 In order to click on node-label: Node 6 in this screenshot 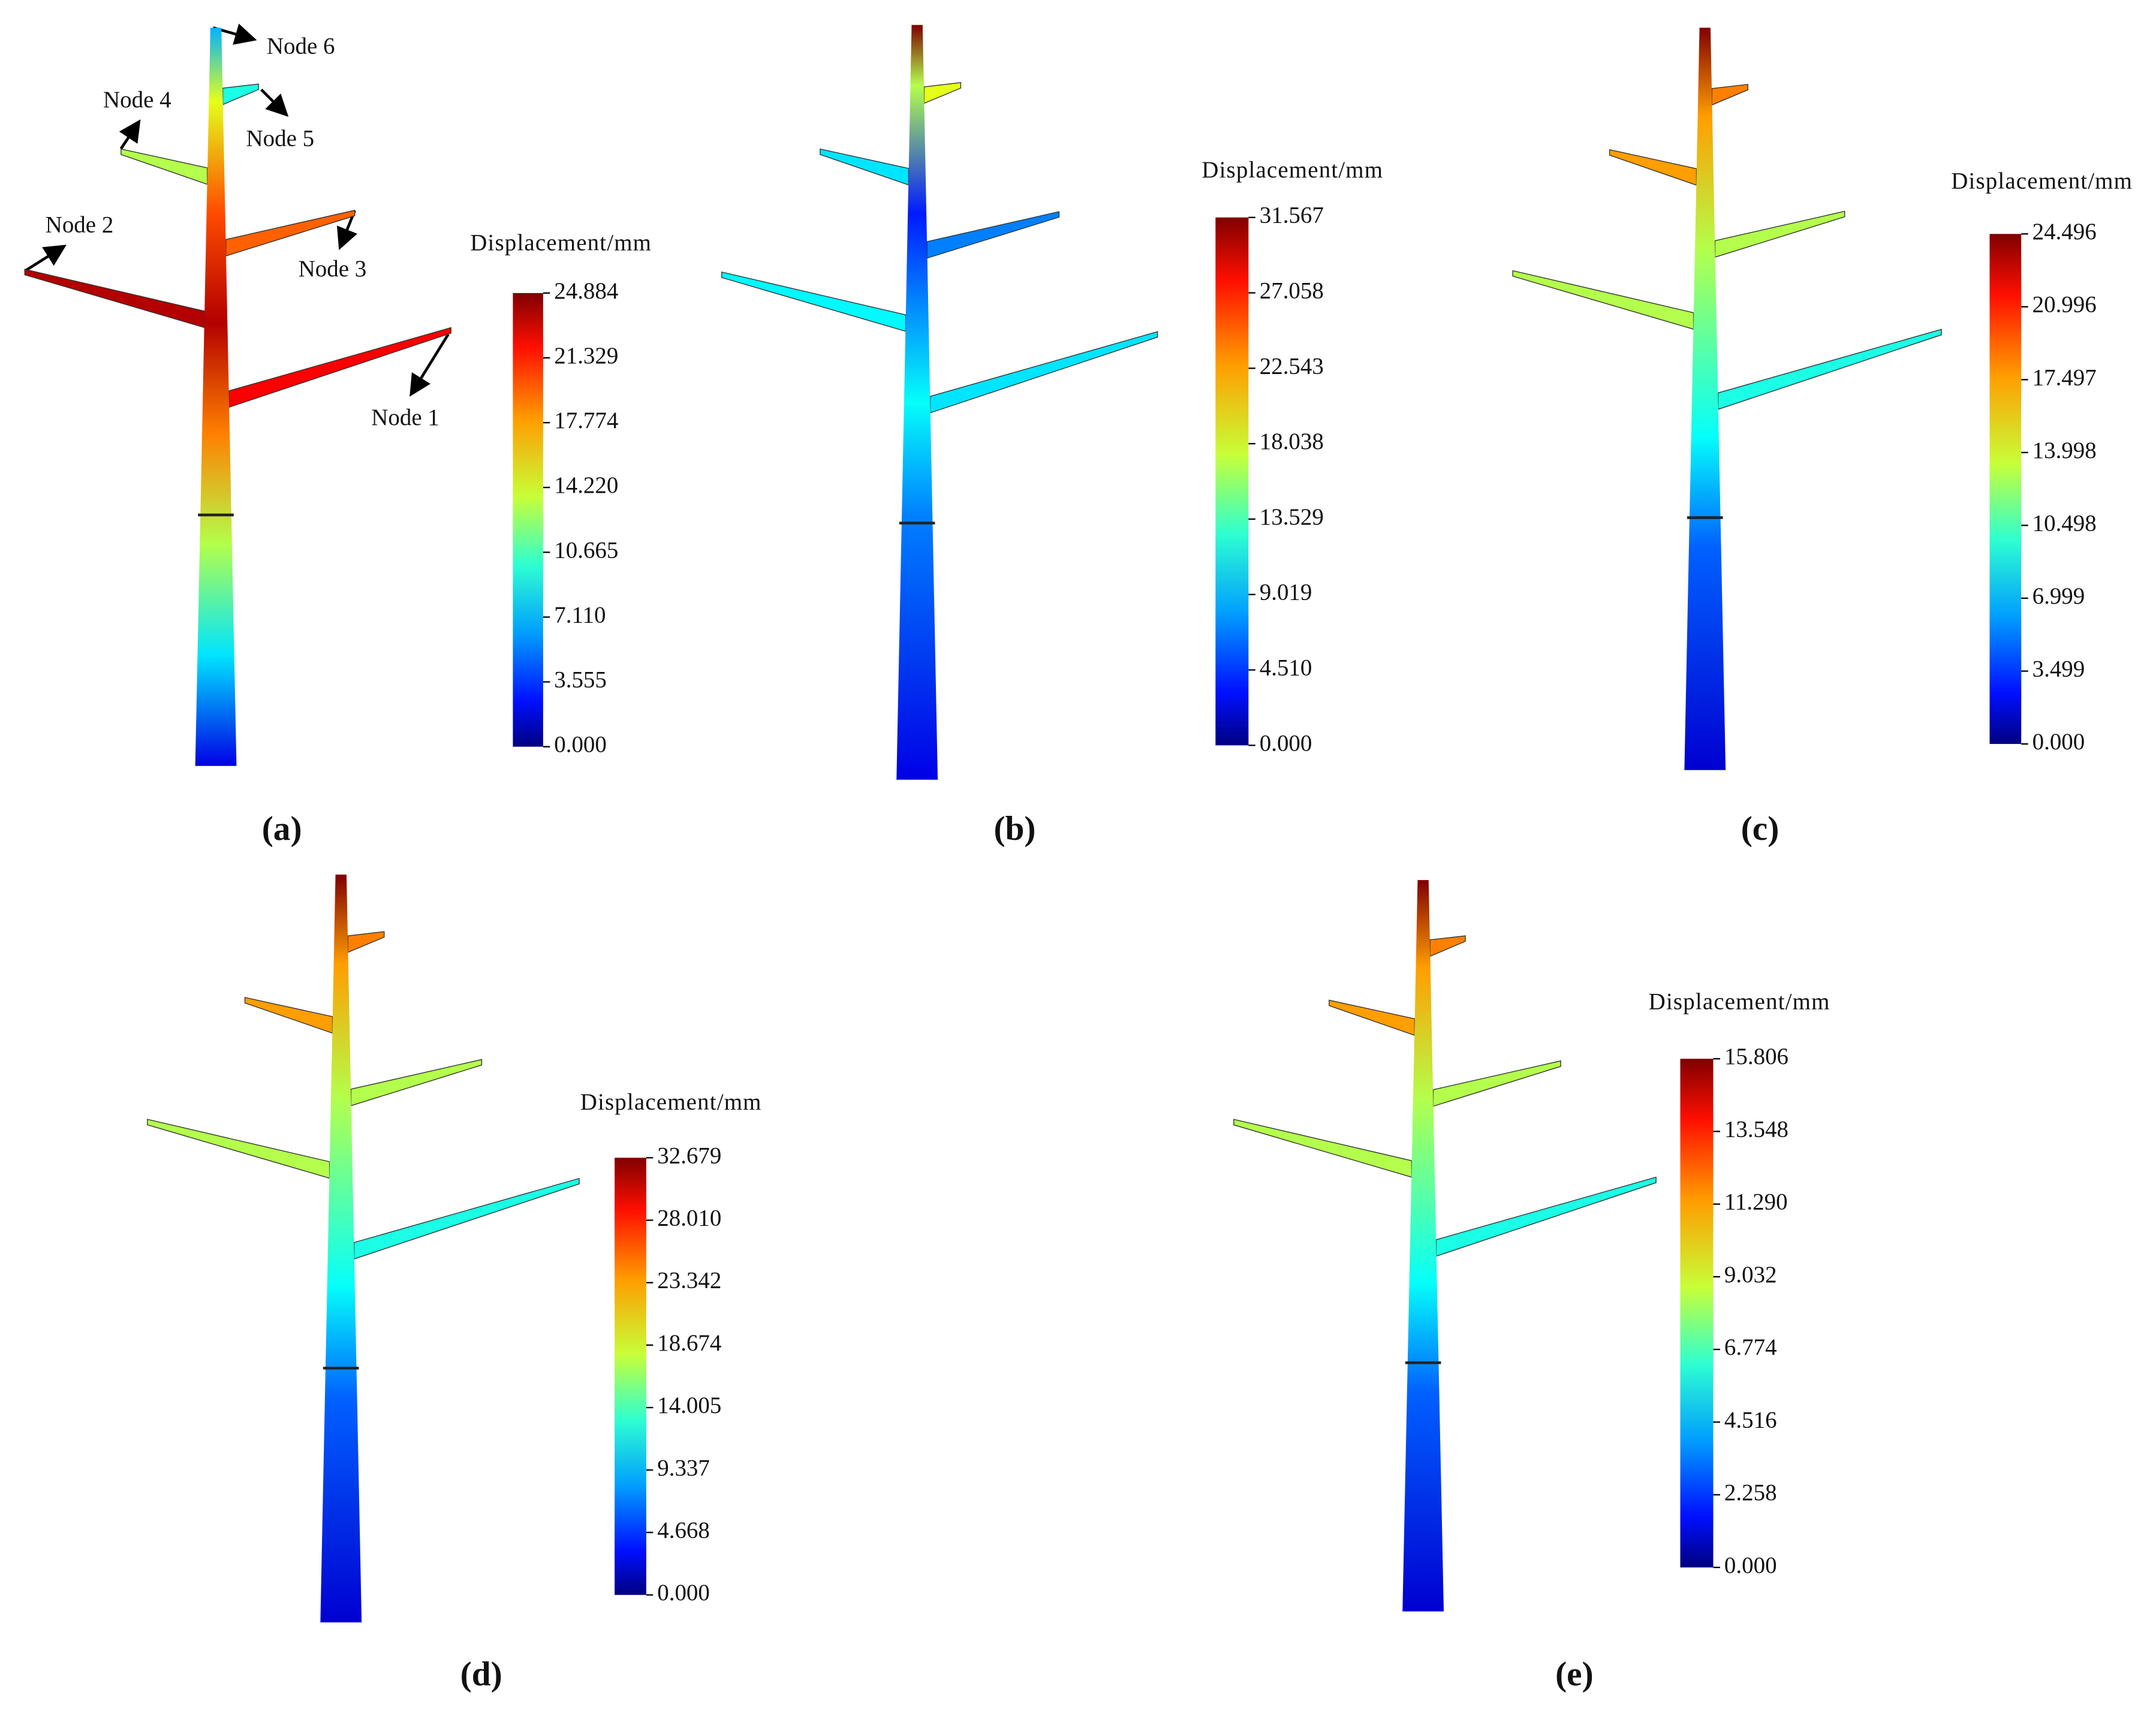, I will do `click(301, 46)`.